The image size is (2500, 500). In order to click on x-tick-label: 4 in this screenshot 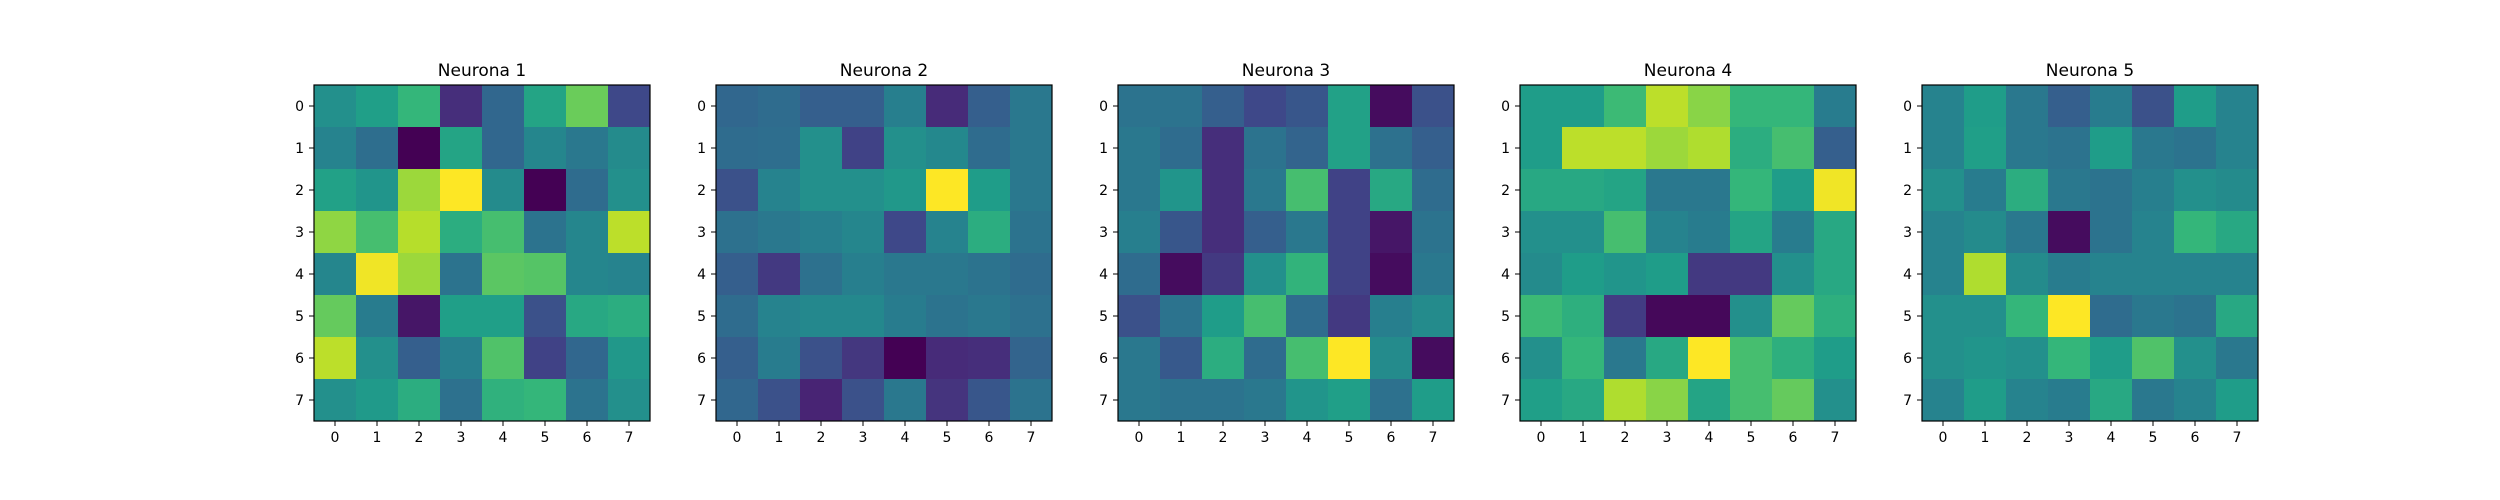, I will do `click(1307, 438)`.